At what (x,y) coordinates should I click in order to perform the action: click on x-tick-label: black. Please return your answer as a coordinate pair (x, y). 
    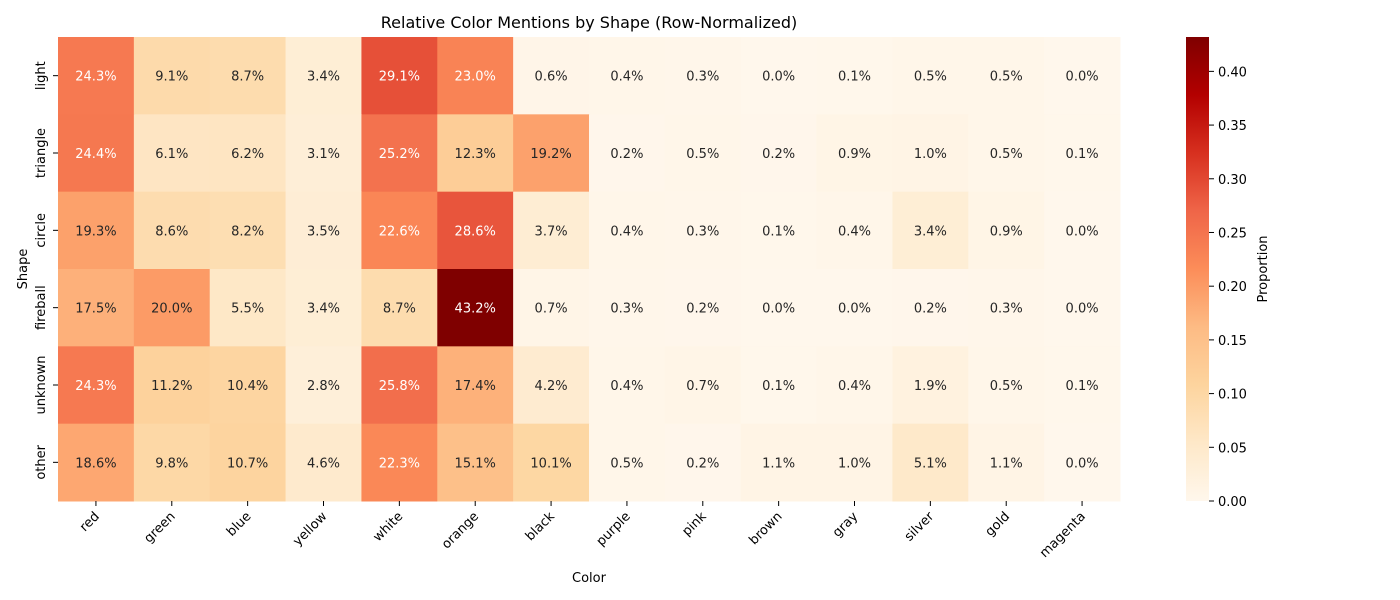
    Looking at the image, I should click on (540, 526).